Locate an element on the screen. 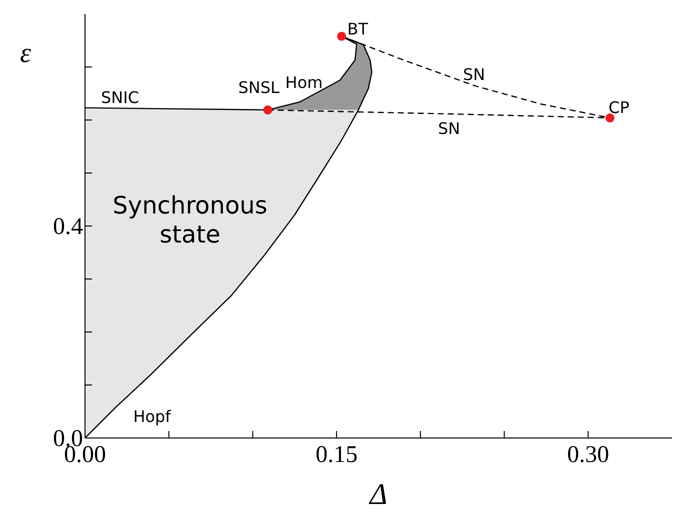 Image resolution: width=681 pixels, height=512 pixels. annotation: SNSL is located at coordinates (259, 86).